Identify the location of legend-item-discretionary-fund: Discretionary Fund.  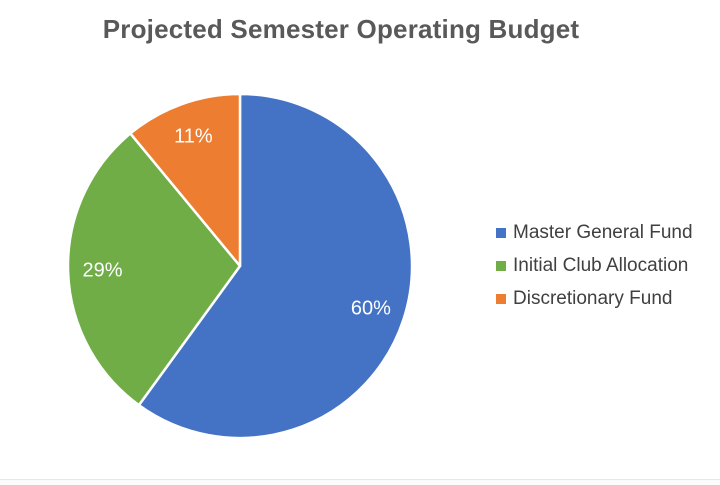
(594, 299).